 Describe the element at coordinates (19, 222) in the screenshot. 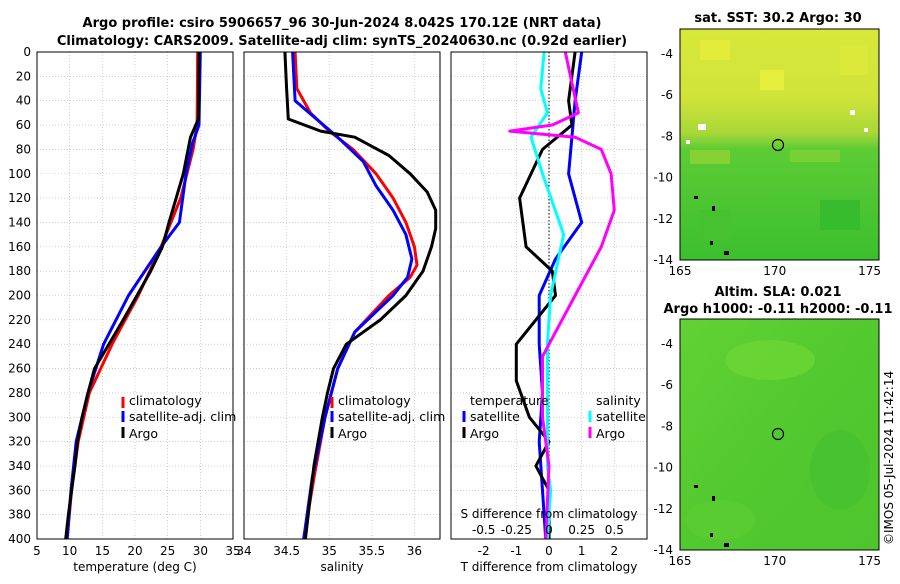

I see `depth-tick-label: 140` at that location.